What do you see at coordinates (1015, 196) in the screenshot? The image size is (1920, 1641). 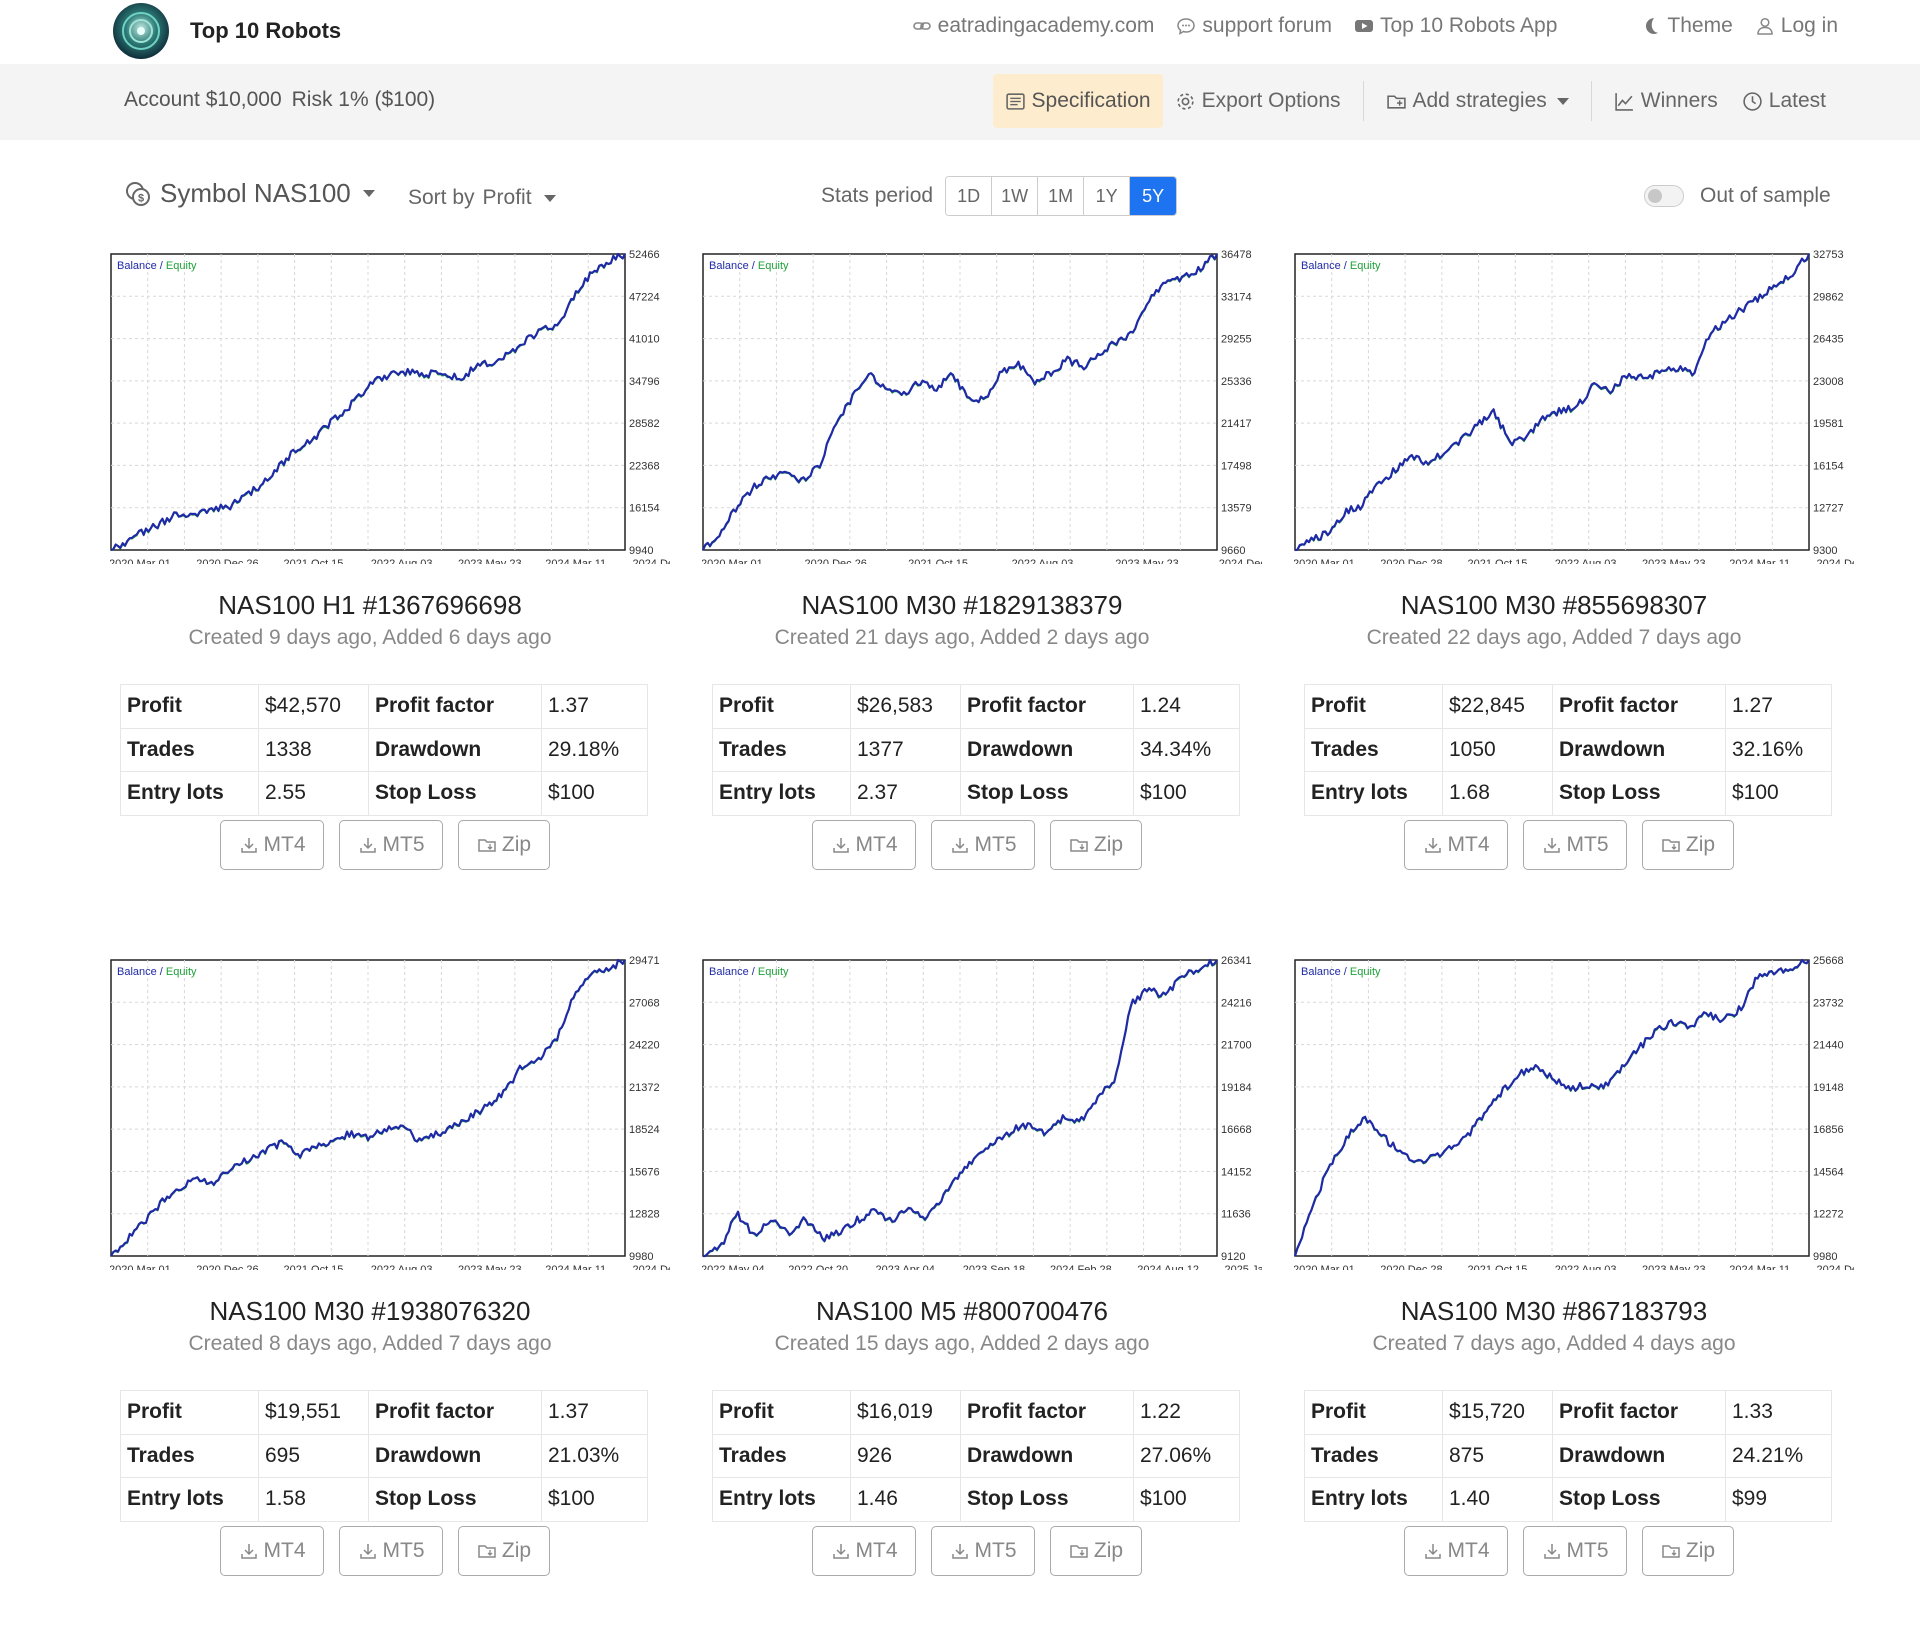 I see `period-1w-button: 1W` at bounding box center [1015, 196].